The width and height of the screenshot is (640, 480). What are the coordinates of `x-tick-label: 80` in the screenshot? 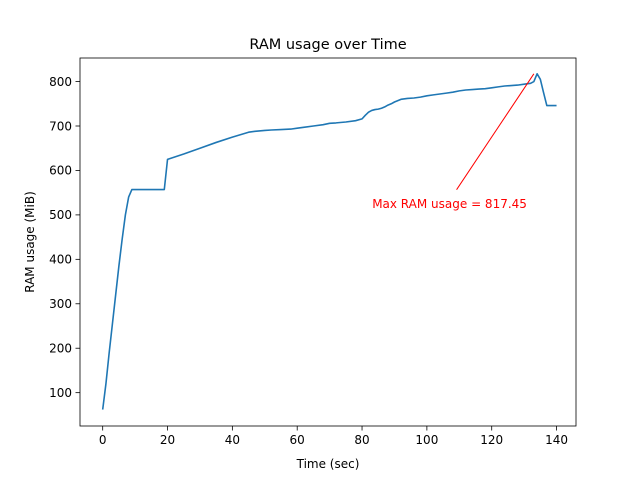 It's located at (361, 440).